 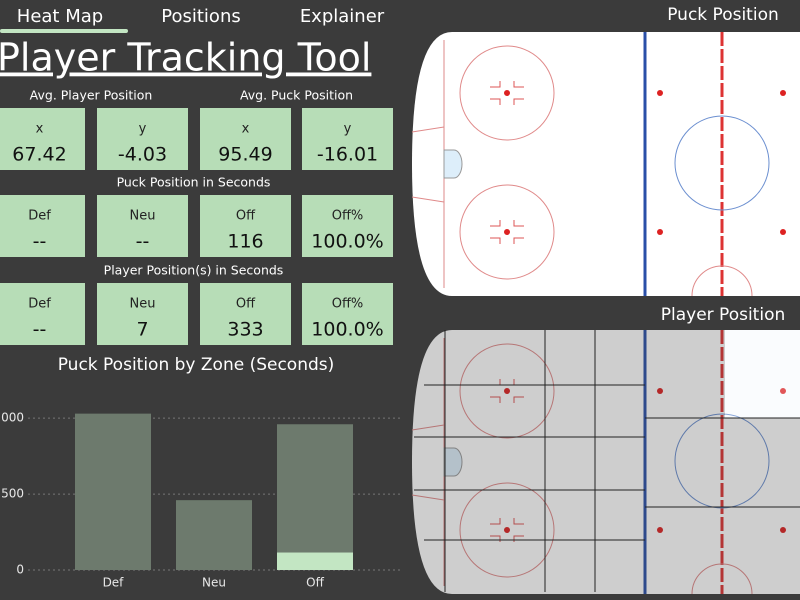 I want to click on section-title: Avg. Puck Position, so click(x=296, y=95).